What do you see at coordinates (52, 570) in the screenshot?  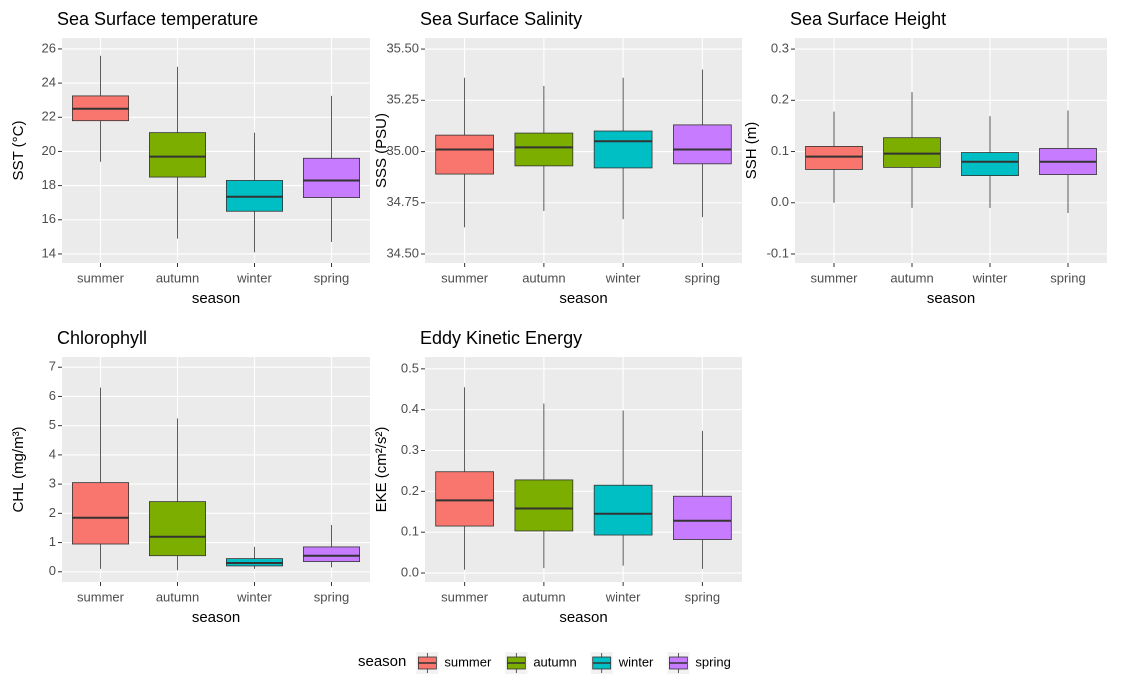 I see `y-tick-label: 0` at bounding box center [52, 570].